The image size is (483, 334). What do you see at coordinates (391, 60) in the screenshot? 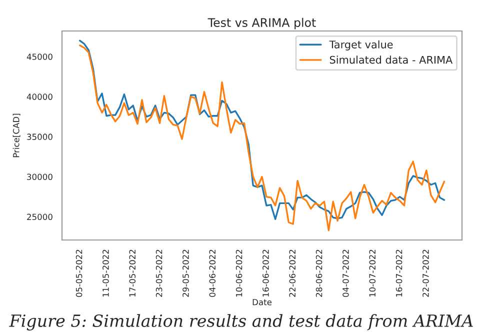
I see `legend-label: Simulated data - ARIMA` at bounding box center [391, 60].